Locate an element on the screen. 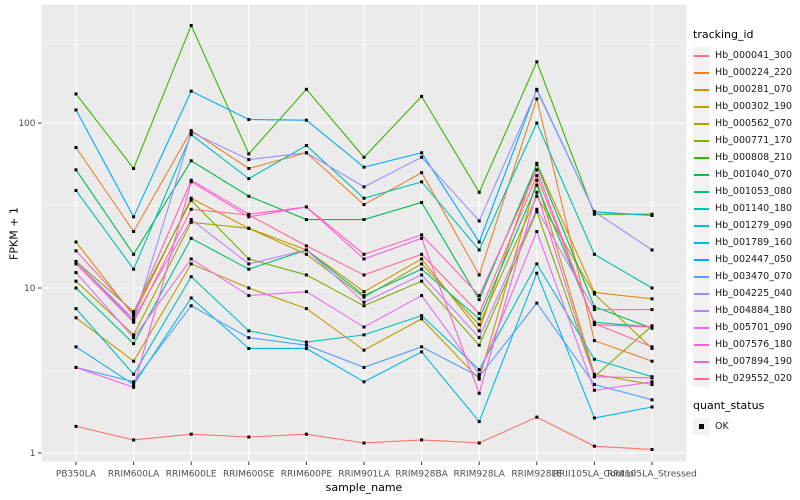  legend-item-label: Hb_004225_040 is located at coordinates (754, 293).